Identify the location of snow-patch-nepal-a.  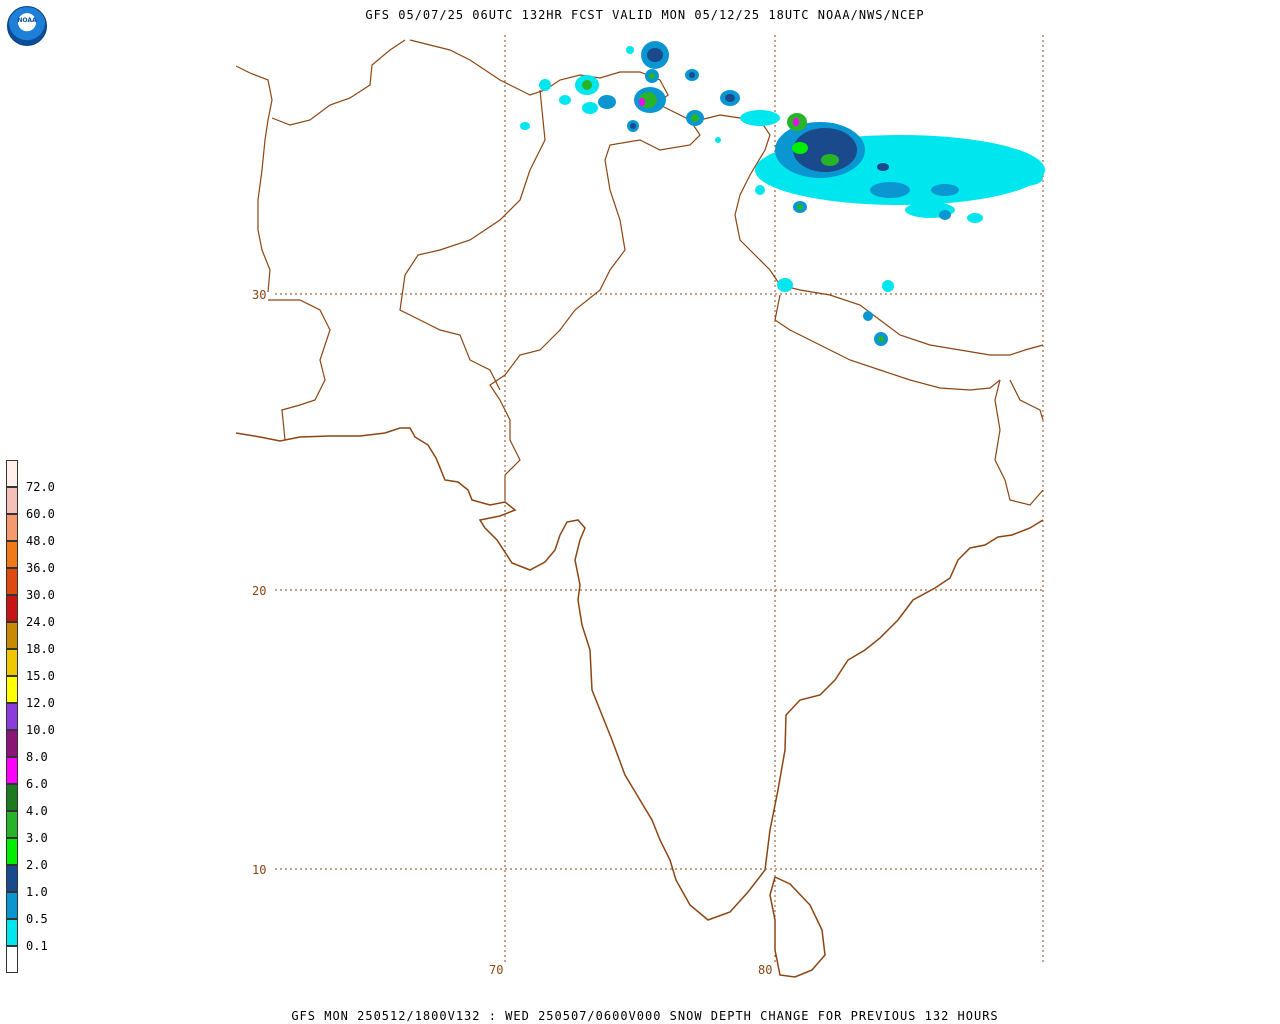
(785, 285).